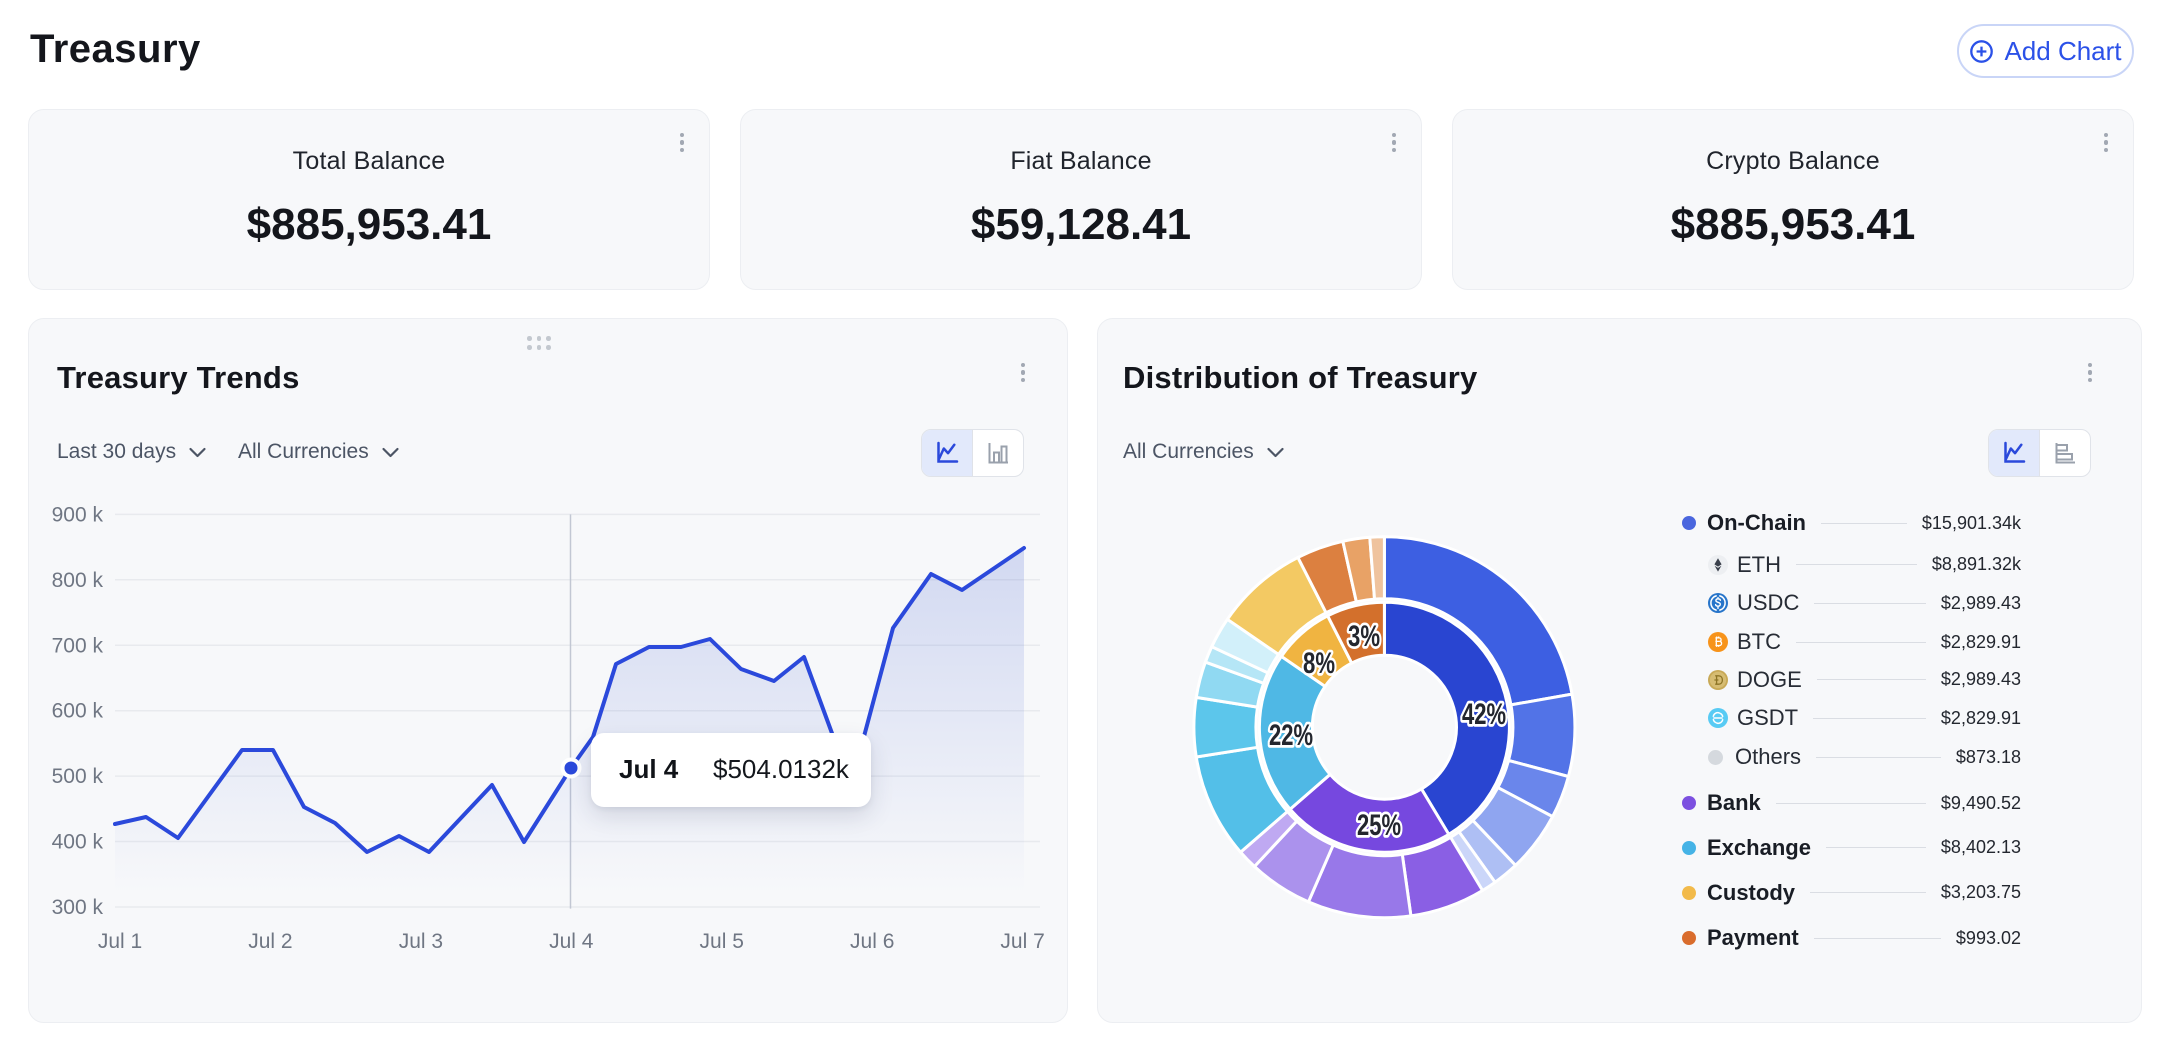  Describe the element at coordinates (78, 645) in the screenshot. I see `svg-text: 700 k` at that location.